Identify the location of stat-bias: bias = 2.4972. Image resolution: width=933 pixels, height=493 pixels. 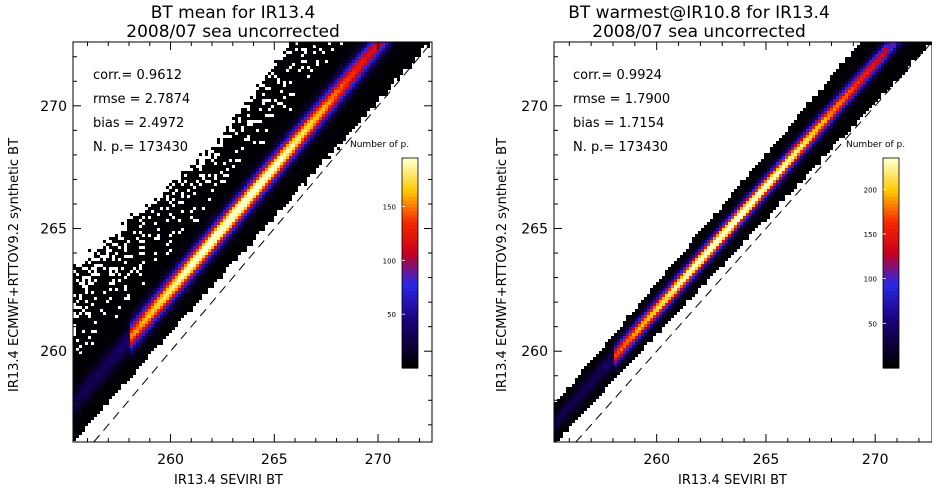
(139, 123).